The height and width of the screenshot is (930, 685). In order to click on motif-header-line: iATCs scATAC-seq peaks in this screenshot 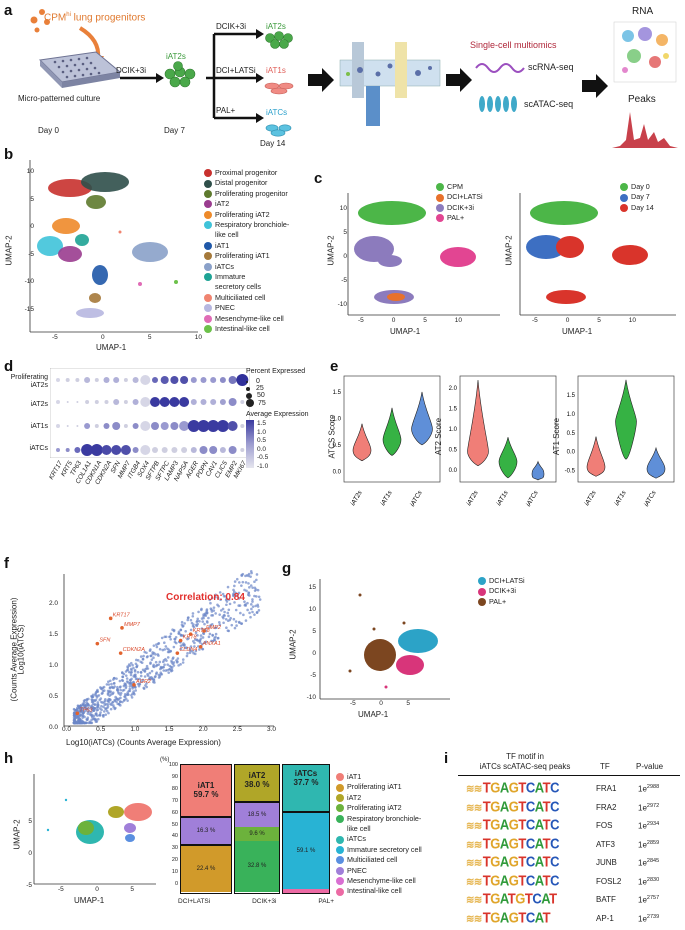, I will do `click(525, 766)`.